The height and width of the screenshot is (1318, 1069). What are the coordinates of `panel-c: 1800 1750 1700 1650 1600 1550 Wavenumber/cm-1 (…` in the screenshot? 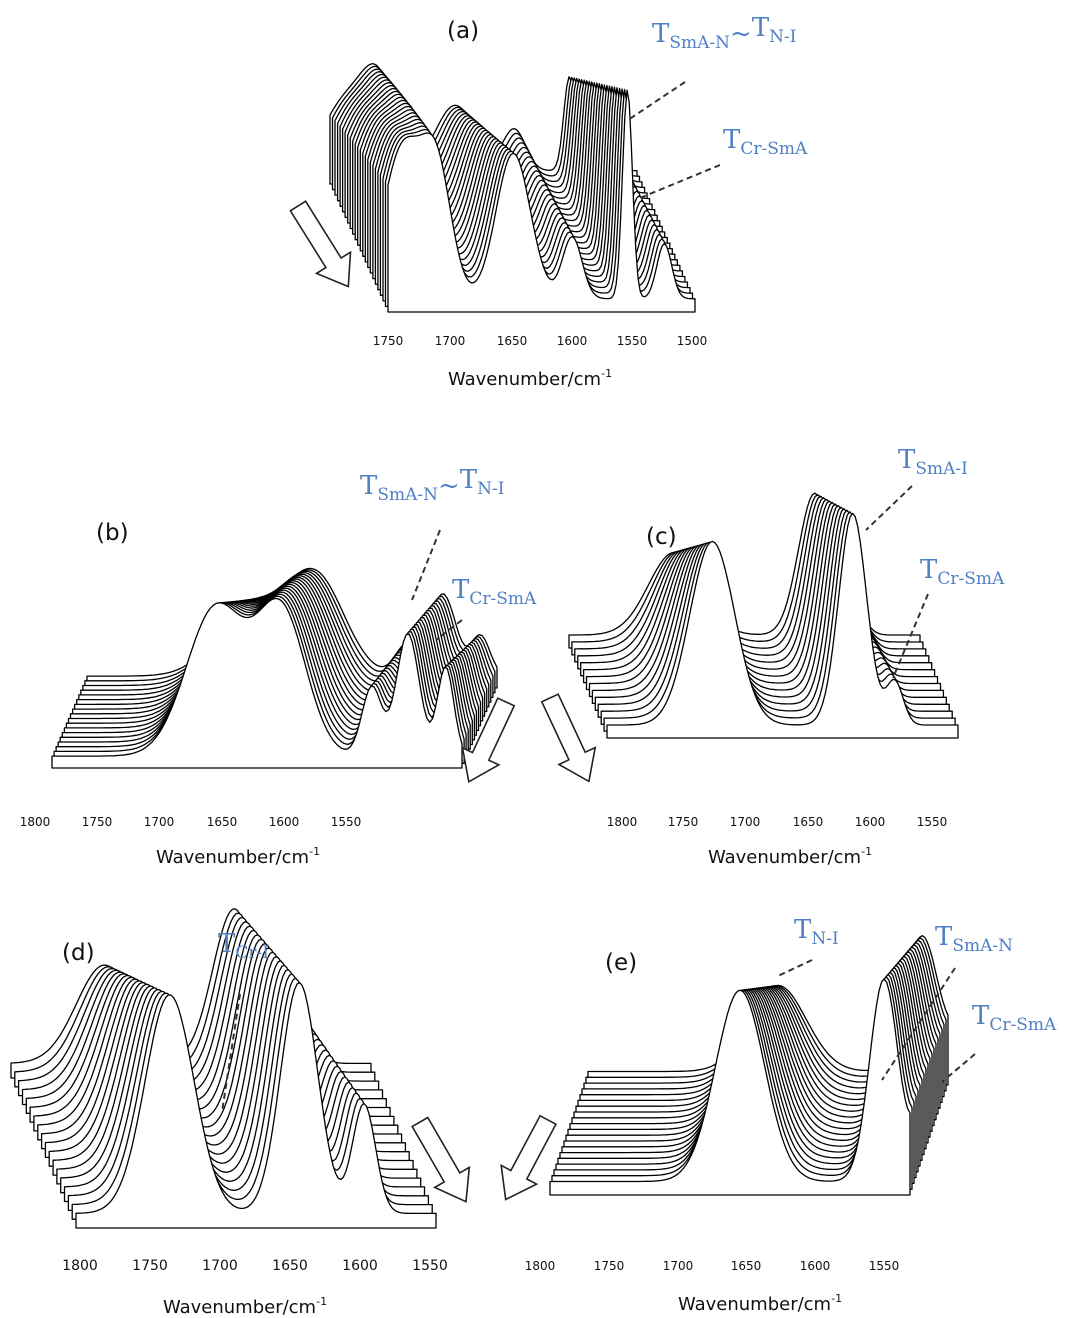 It's located at (772, 656).